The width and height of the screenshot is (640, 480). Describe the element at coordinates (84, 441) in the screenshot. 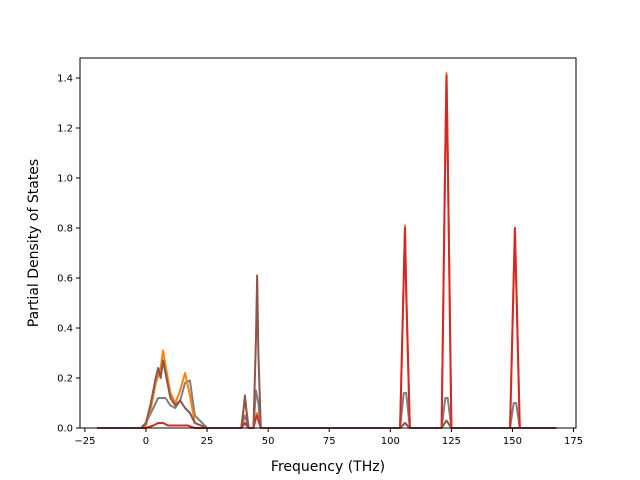

I see `x-tick-label: −25` at that location.